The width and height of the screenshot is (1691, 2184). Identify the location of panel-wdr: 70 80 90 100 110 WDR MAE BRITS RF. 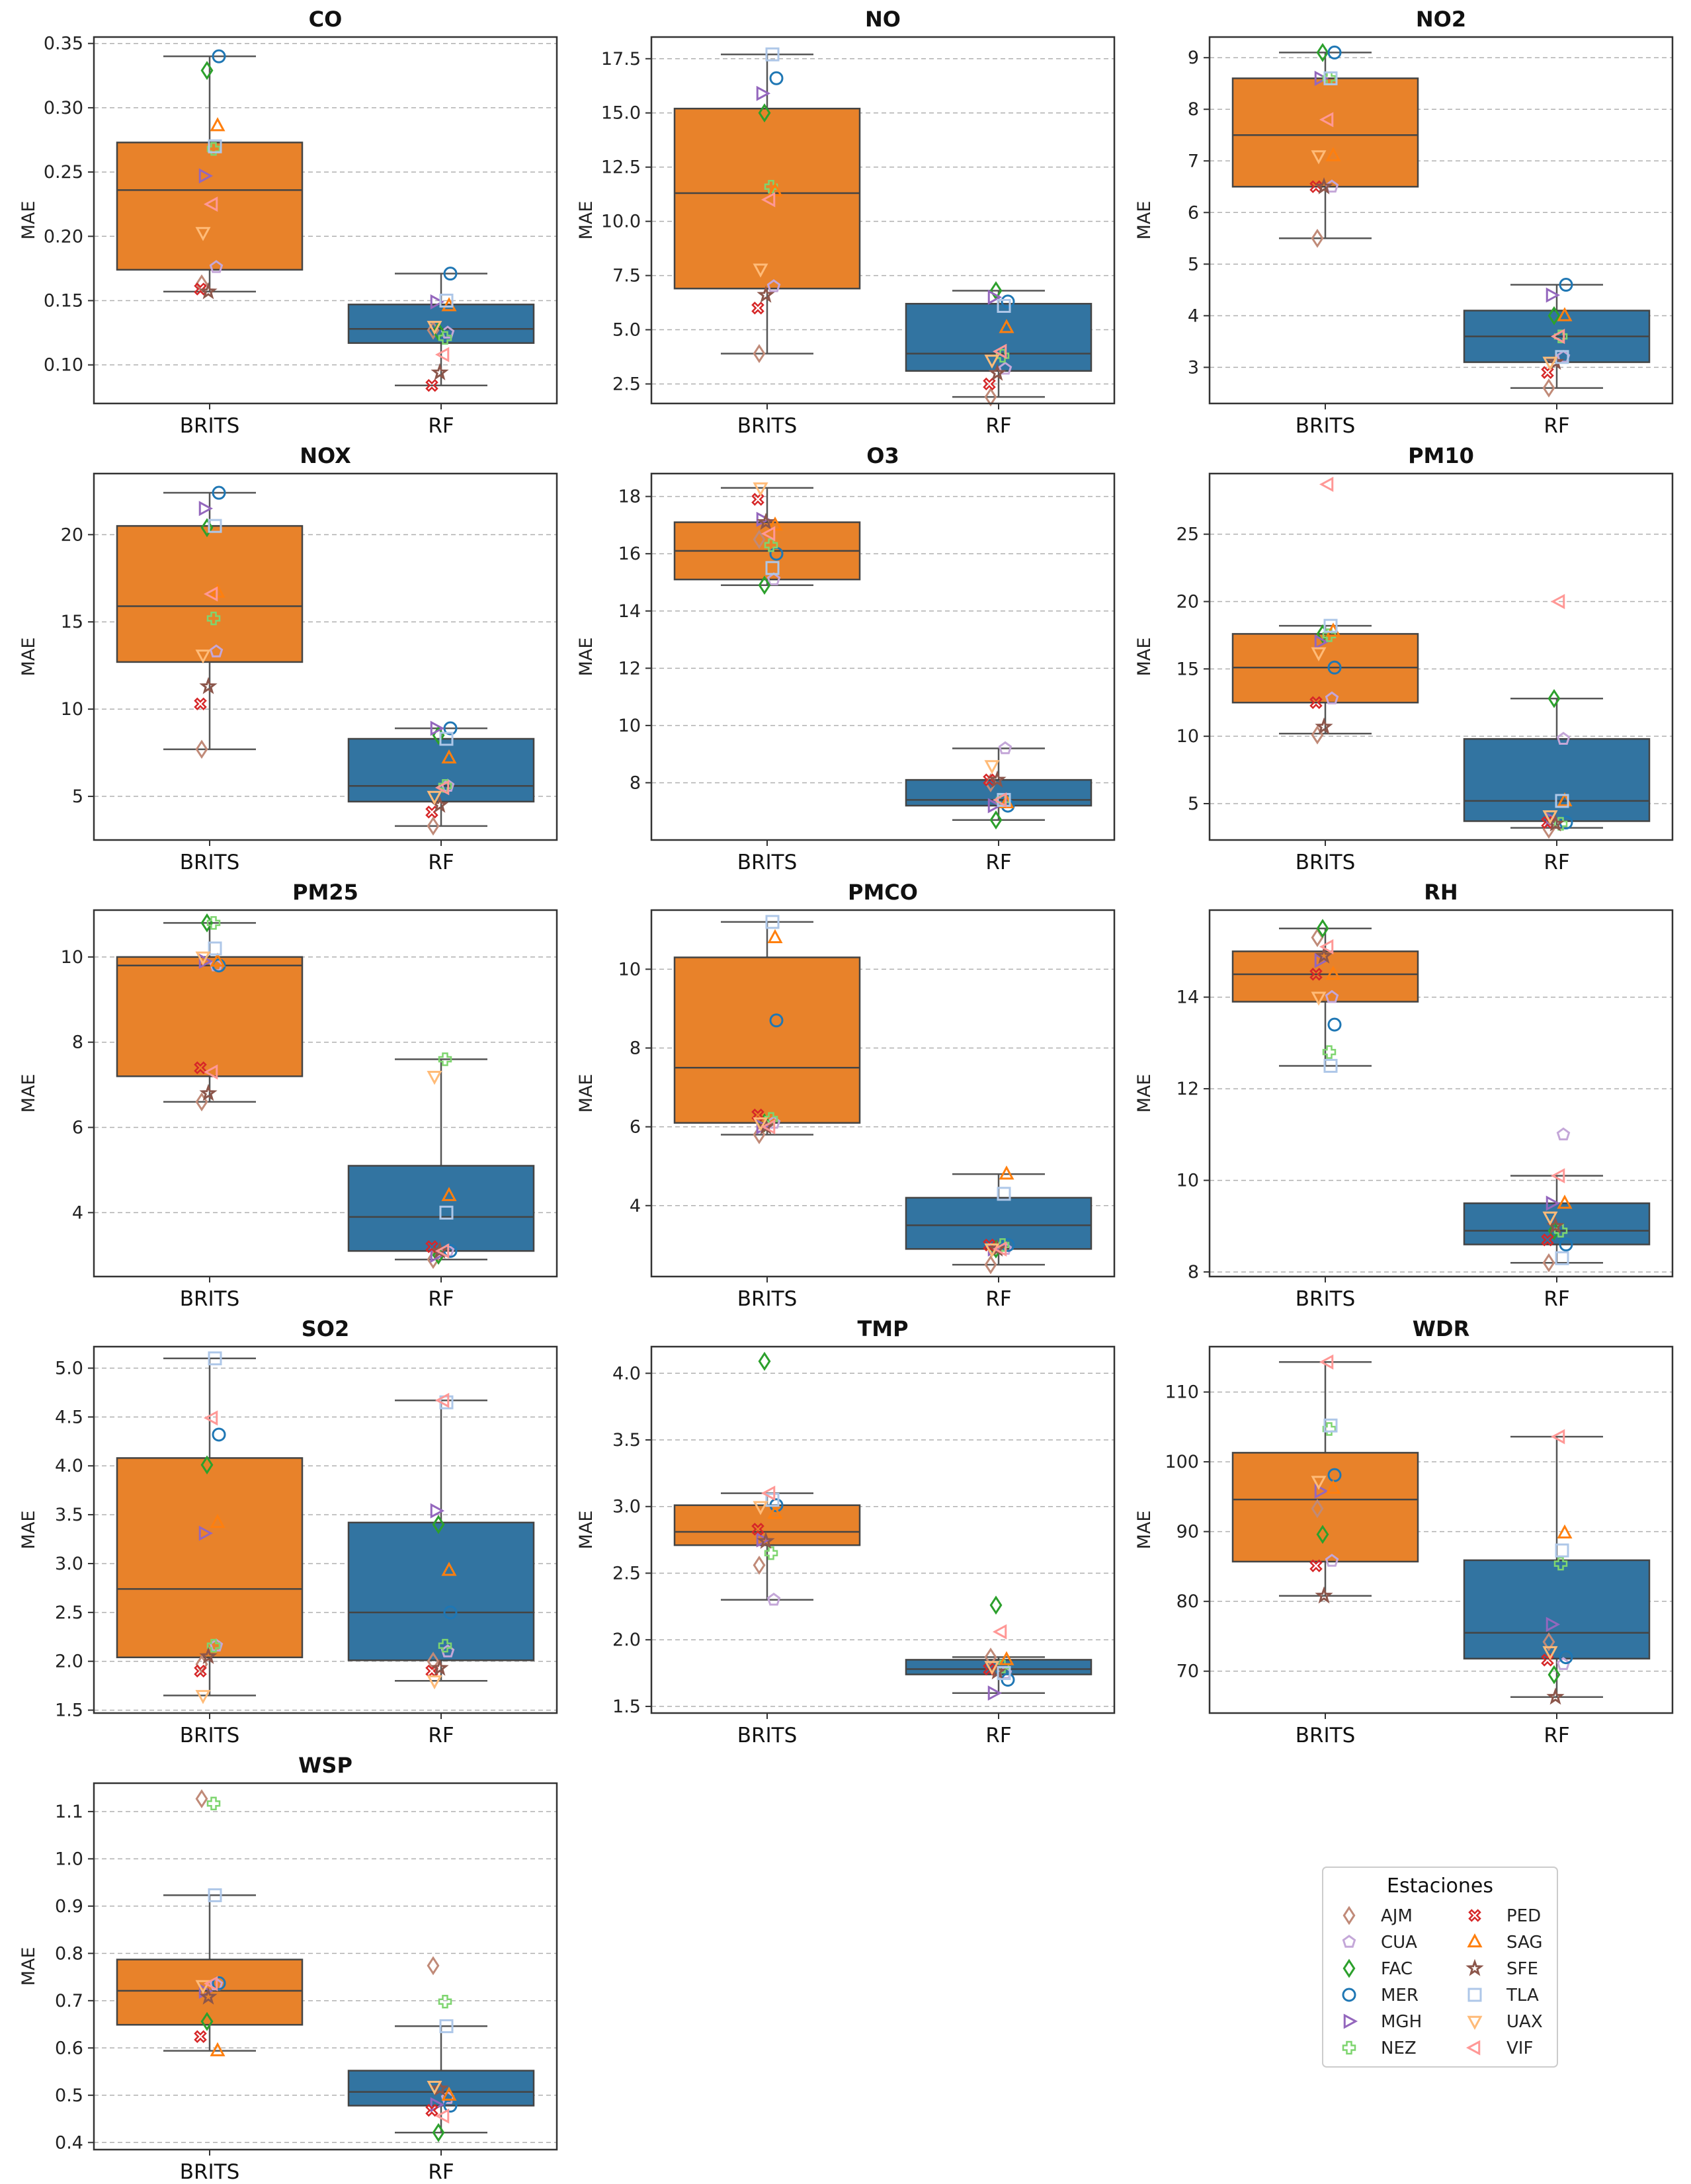
(1404, 1531).